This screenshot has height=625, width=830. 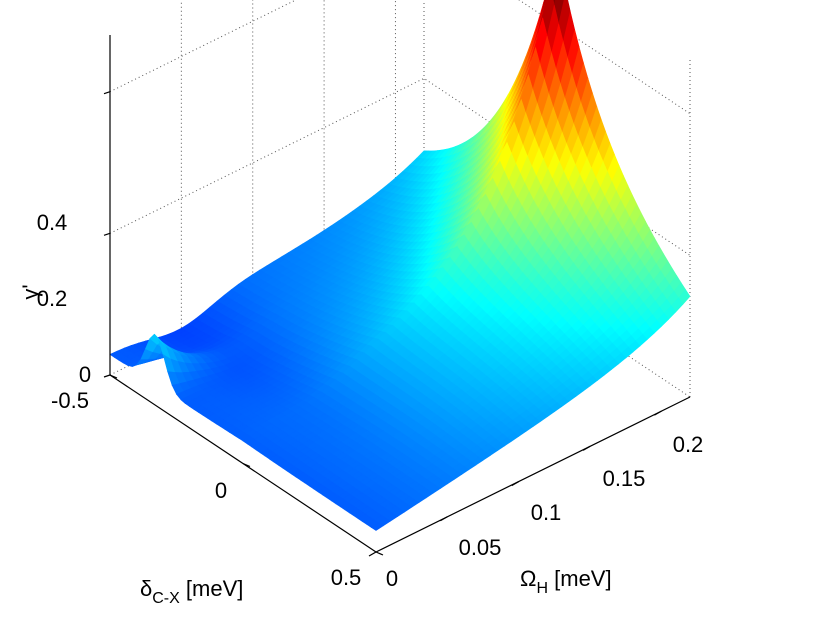 What do you see at coordinates (377, 526) in the screenshot?
I see `surface-patch` at bounding box center [377, 526].